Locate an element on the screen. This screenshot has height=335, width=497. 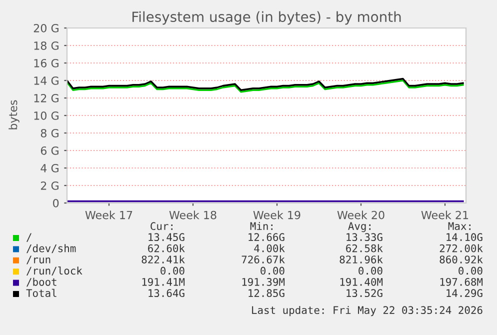
y-tick-label: 0 is located at coordinates (56, 203).